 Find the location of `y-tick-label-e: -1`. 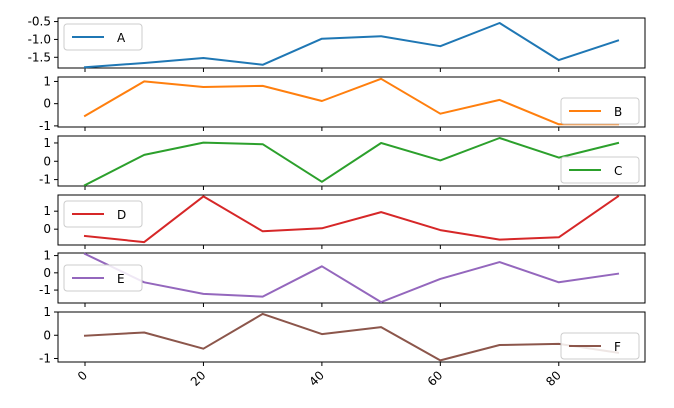

y-tick-label-e: -1 is located at coordinates (45, 290).